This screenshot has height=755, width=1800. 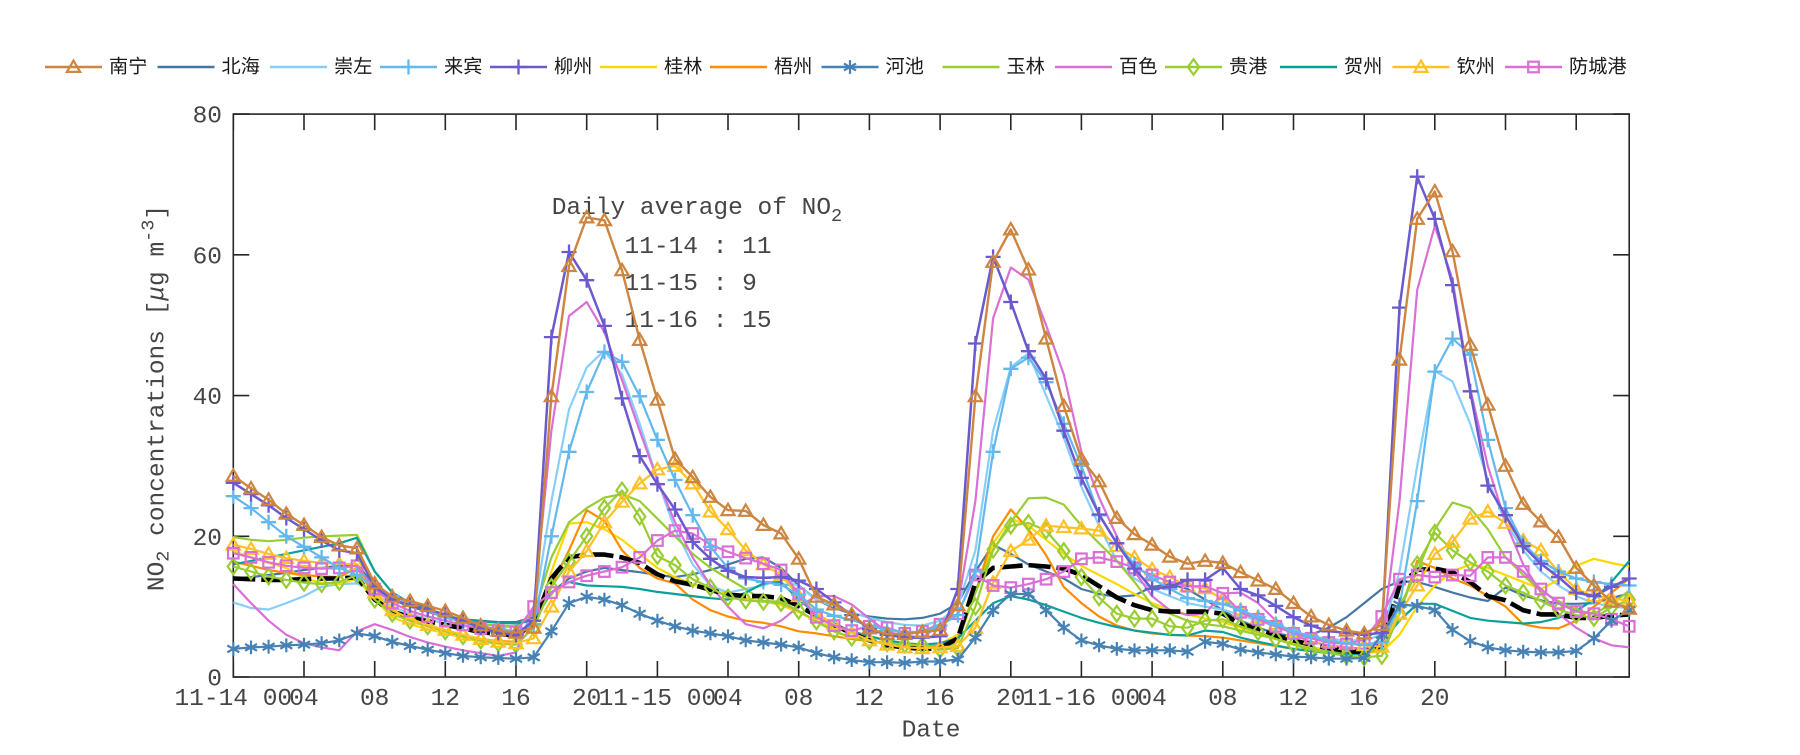 What do you see at coordinates (658, 699) in the screenshot?
I see `svg-text: 11-15 00` at bounding box center [658, 699].